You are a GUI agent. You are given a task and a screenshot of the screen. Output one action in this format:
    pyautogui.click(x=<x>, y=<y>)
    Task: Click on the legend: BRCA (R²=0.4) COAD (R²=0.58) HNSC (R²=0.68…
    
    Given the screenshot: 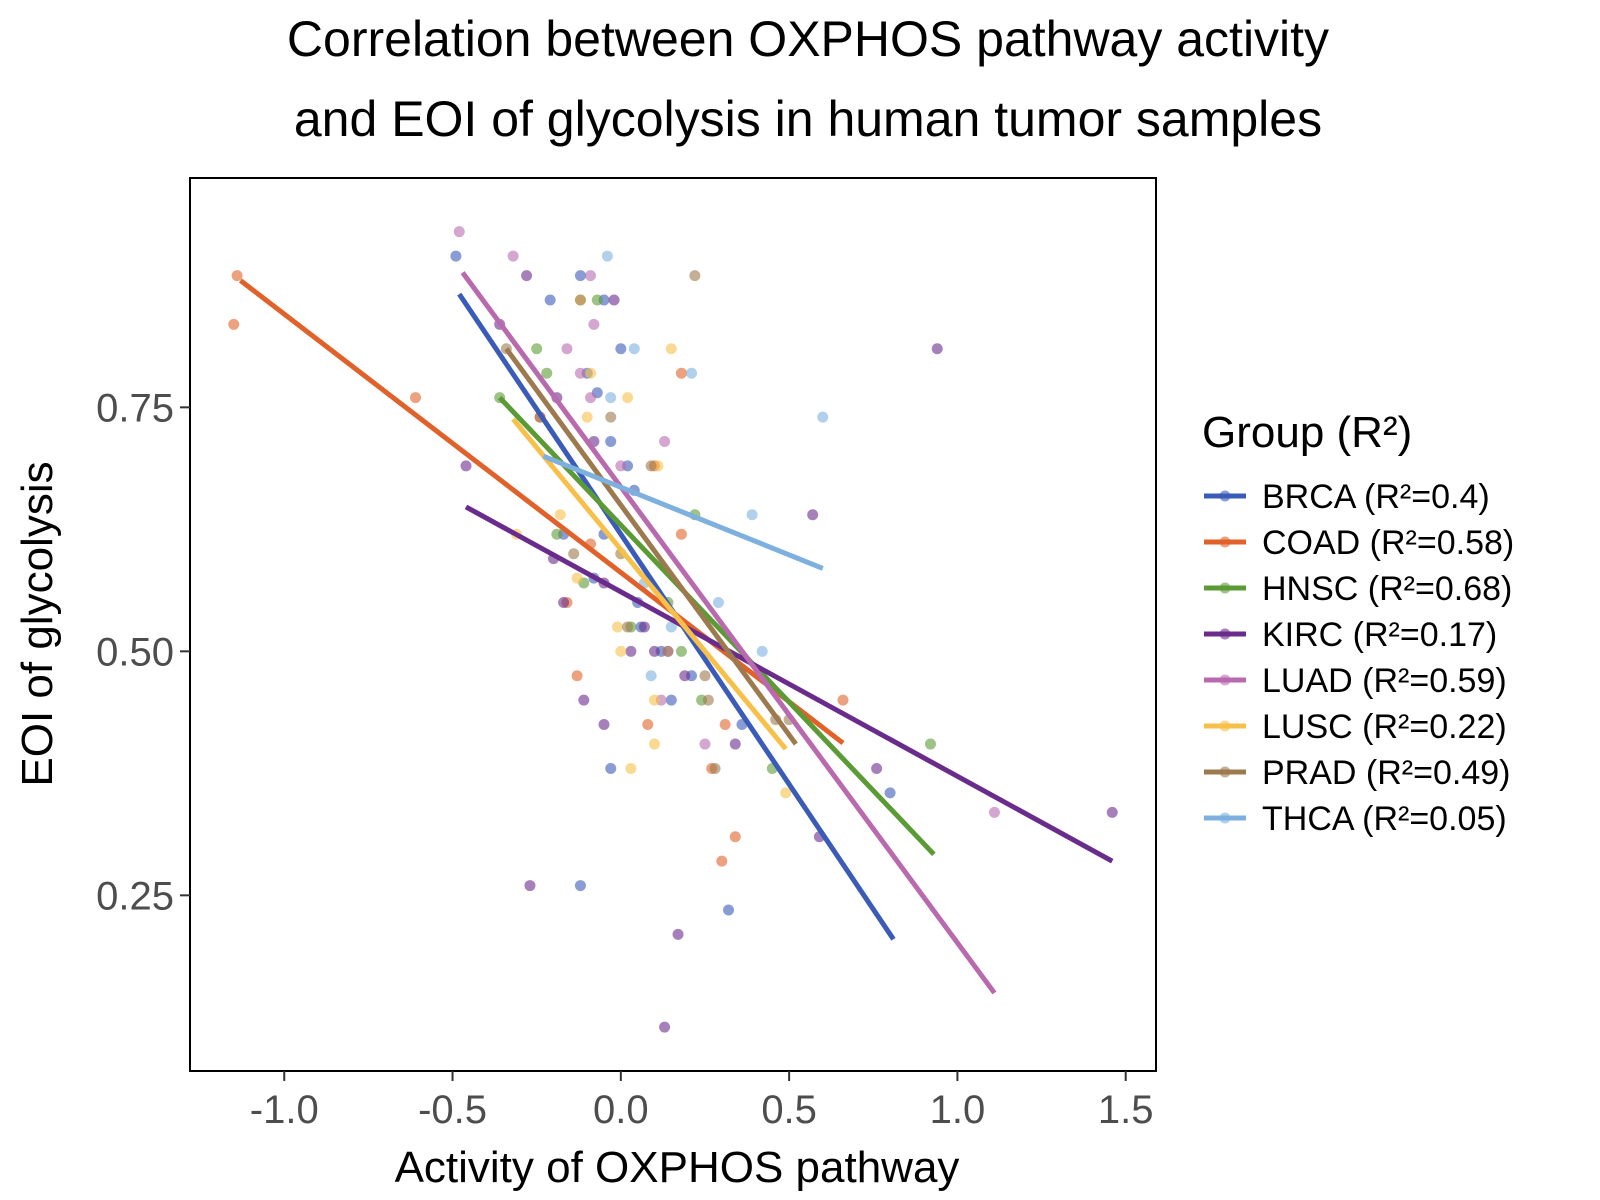 What is the action you would take?
    pyautogui.click(x=1359, y=658)
    